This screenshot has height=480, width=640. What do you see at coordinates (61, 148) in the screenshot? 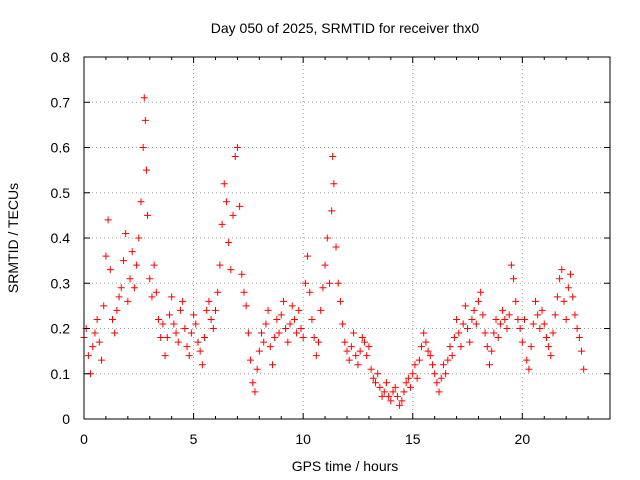
I see `y-tick-label: 0.6` at bounding box center [61, 148].